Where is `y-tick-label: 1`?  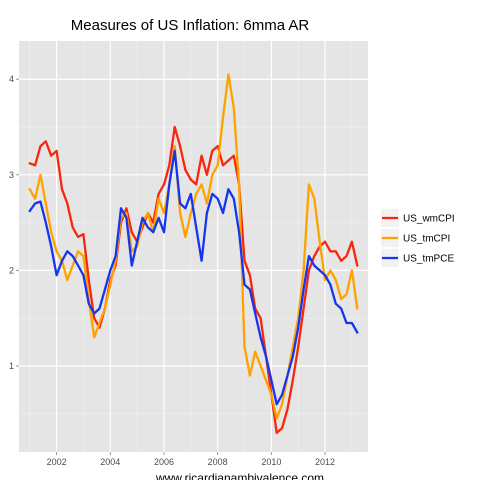
y-tick-label: 1 is located at coordinates (11, 366).